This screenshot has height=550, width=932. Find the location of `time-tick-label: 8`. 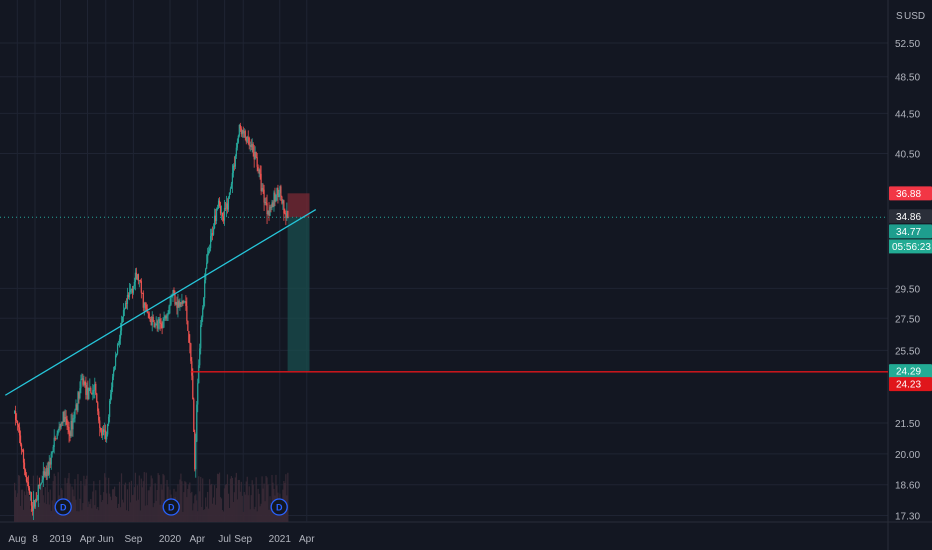

time-tick-label: 8 is located at coordinates (35, 539).